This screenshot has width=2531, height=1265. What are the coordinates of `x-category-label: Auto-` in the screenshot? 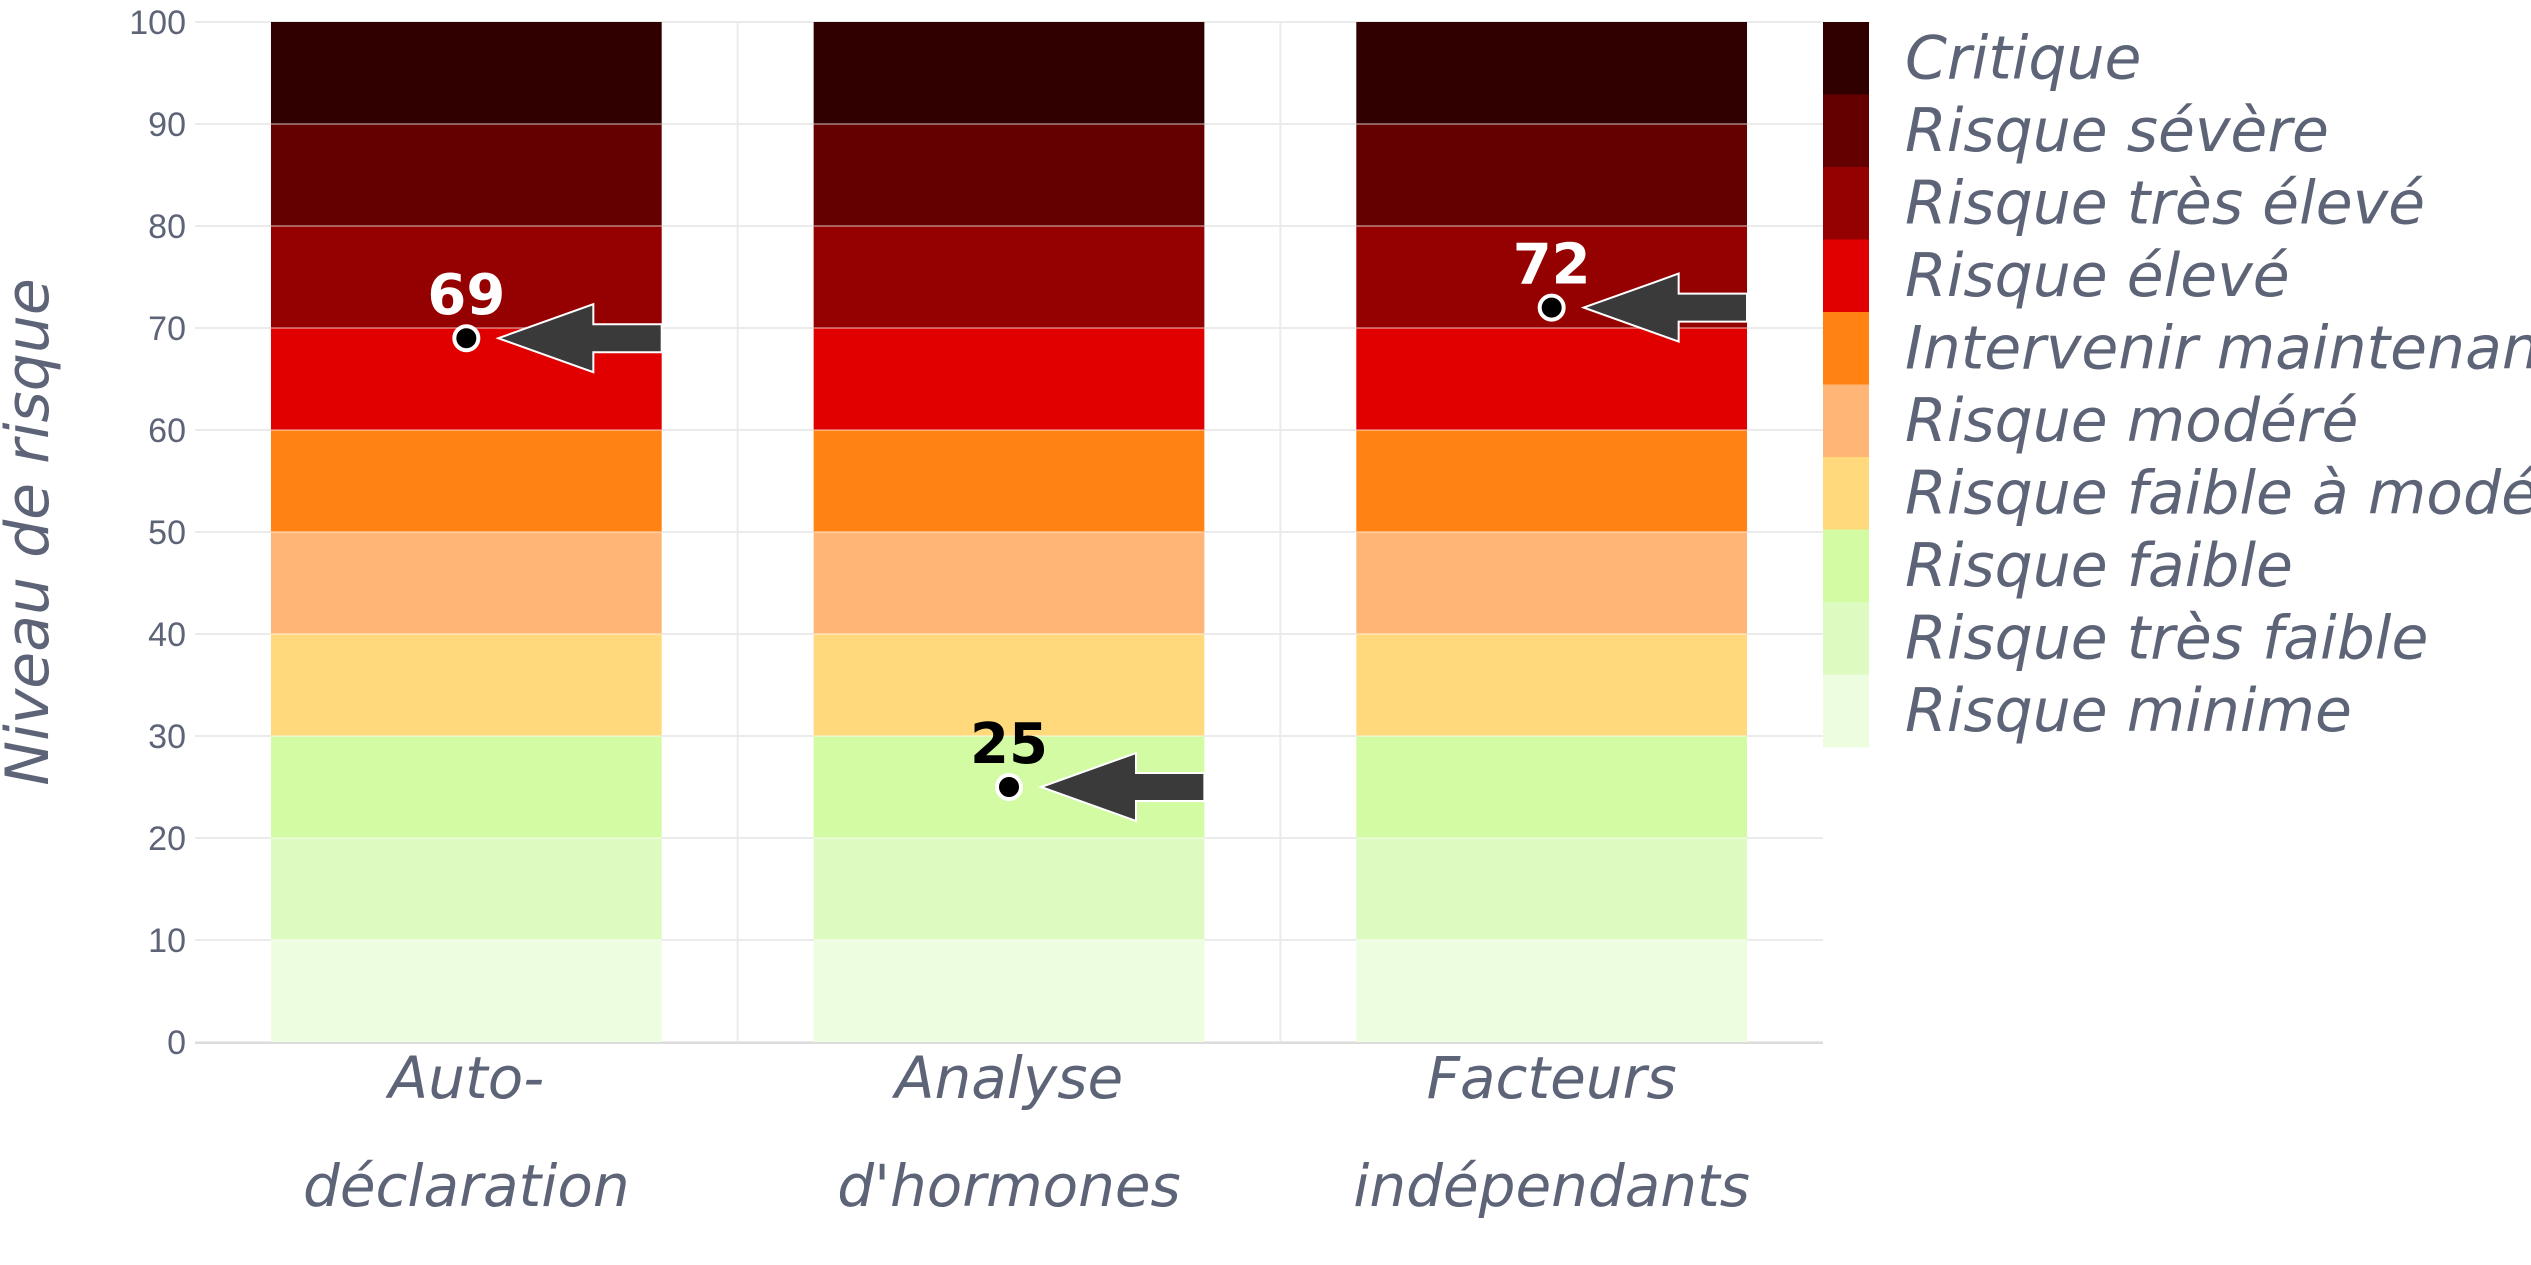 It's located at (465, 1078).